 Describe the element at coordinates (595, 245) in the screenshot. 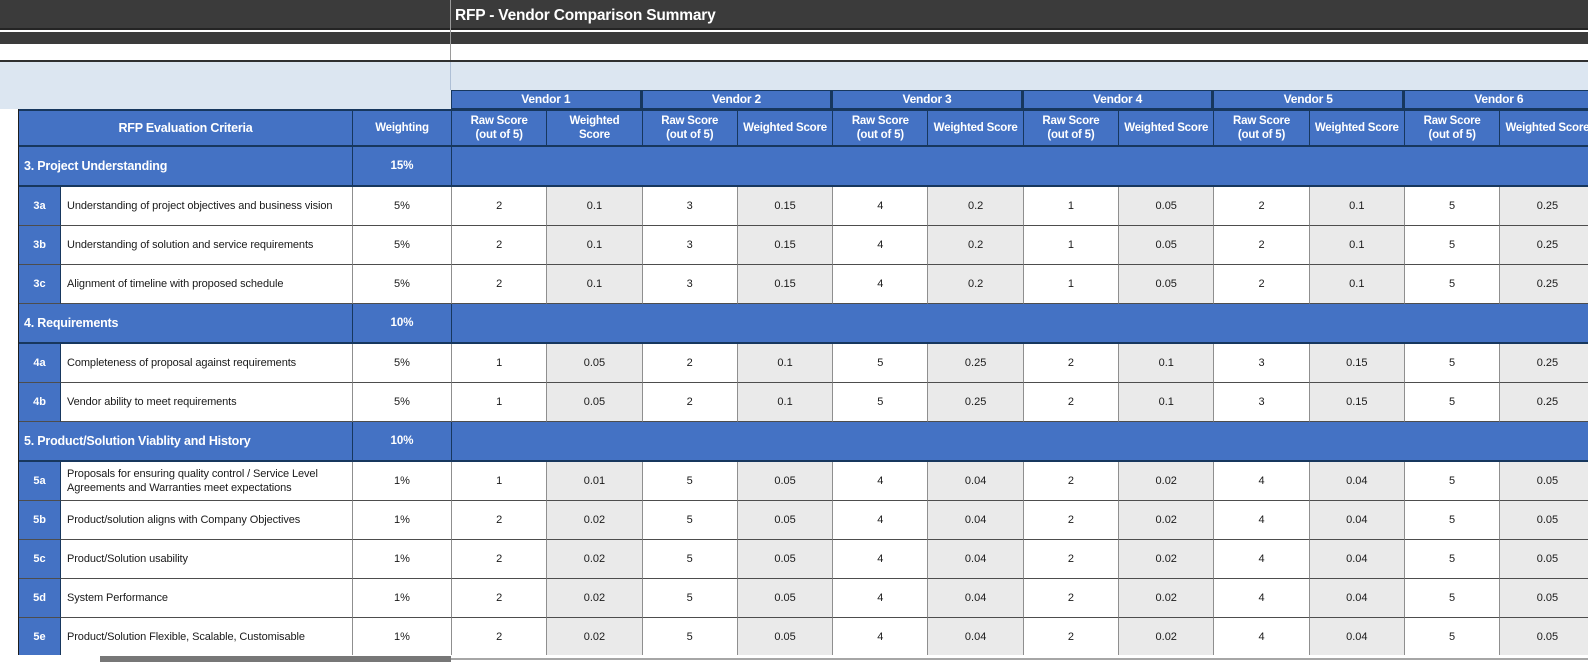

I see `cell-3b-vendor-1-weighted-score: 0.1` at that location.